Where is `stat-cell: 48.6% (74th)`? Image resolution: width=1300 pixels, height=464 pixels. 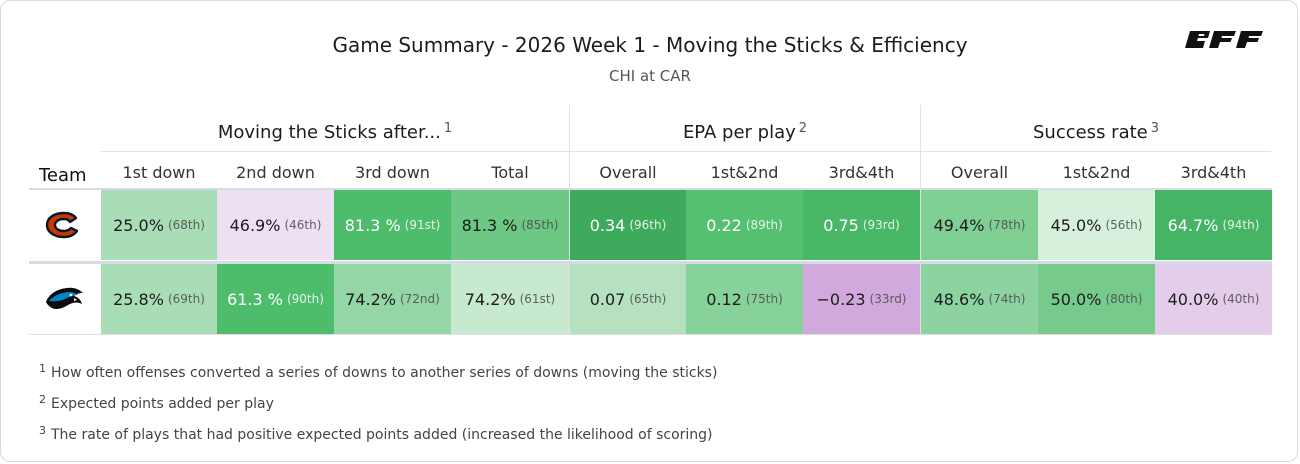 stat-cell: 48.6% (74th) is located at coordinates (979, 299).